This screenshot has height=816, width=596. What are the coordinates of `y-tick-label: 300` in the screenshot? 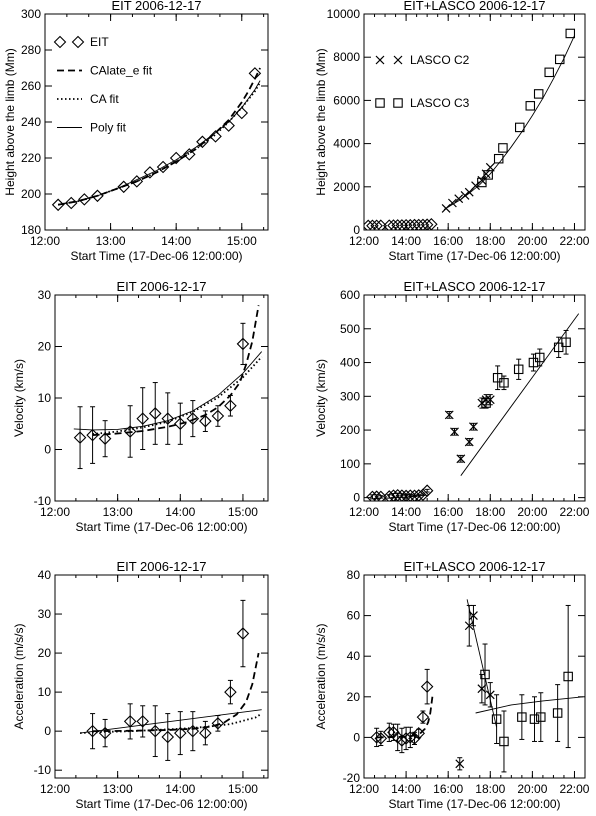 It's located at (350, 396).